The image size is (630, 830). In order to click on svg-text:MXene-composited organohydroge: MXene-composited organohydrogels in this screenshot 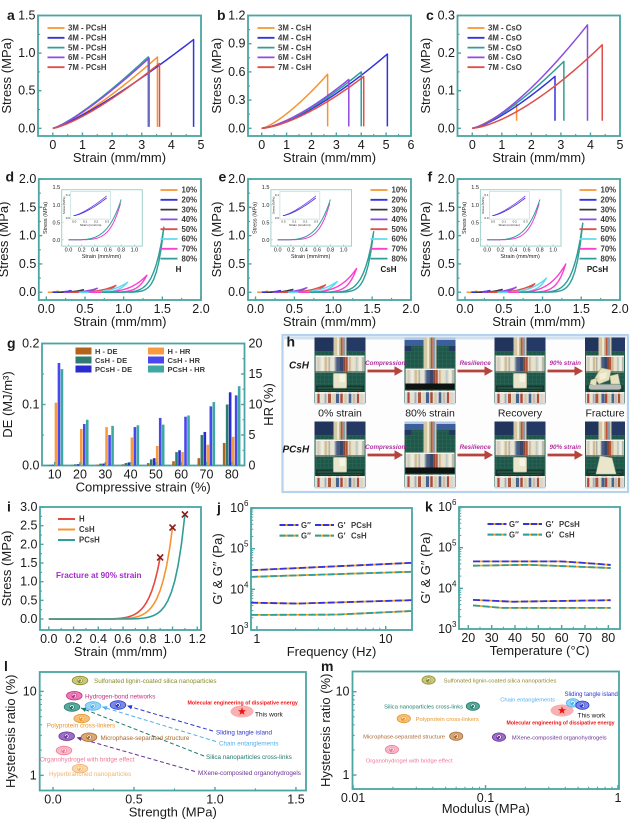, I will do `click(559, 739)`.